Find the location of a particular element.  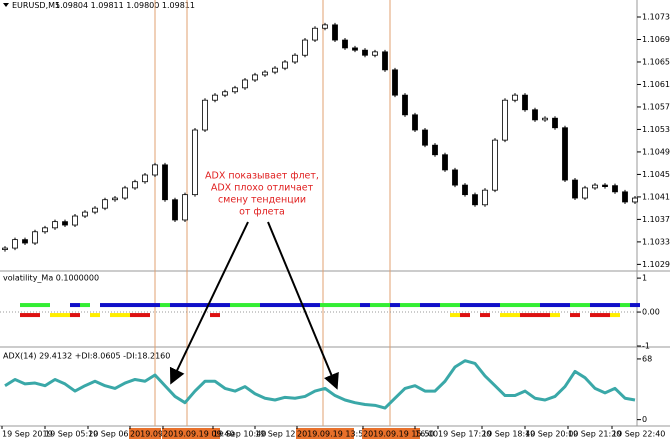

y-tick-label: 1.10735 is located at coordinates (656, 16).